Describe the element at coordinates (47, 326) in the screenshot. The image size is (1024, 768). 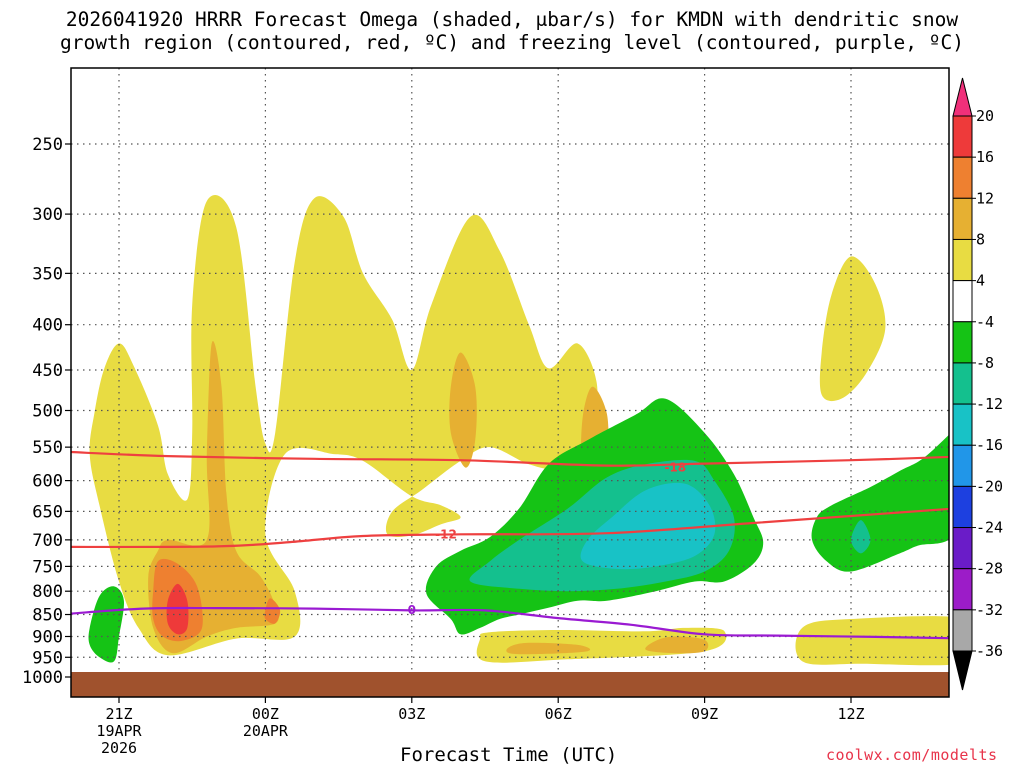
I see `ytick-label-400: 400` at that location.